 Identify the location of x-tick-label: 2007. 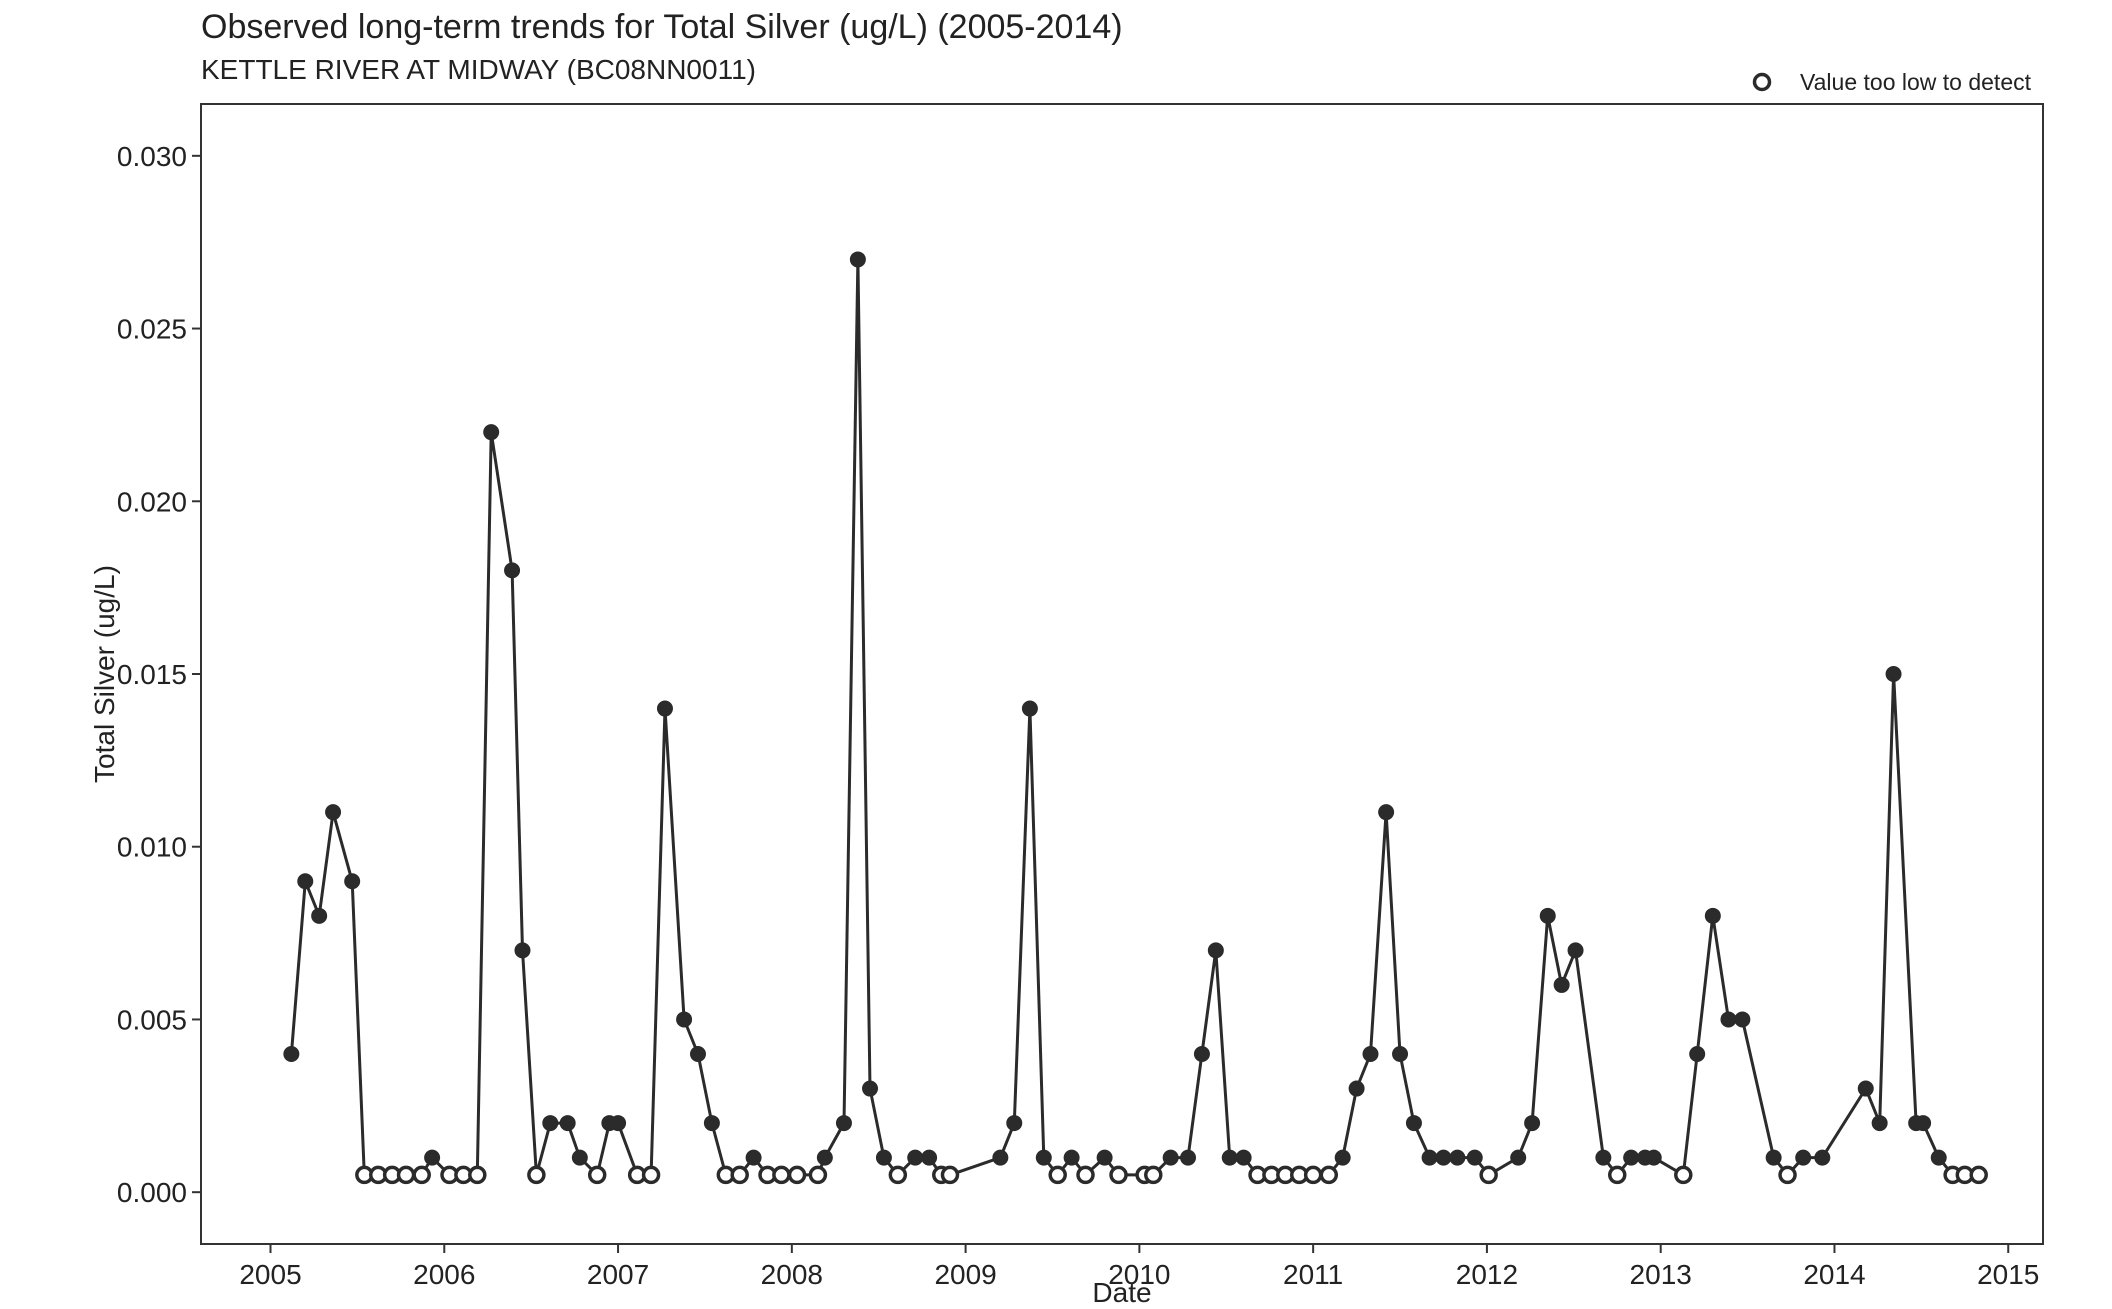
(618, 1274).